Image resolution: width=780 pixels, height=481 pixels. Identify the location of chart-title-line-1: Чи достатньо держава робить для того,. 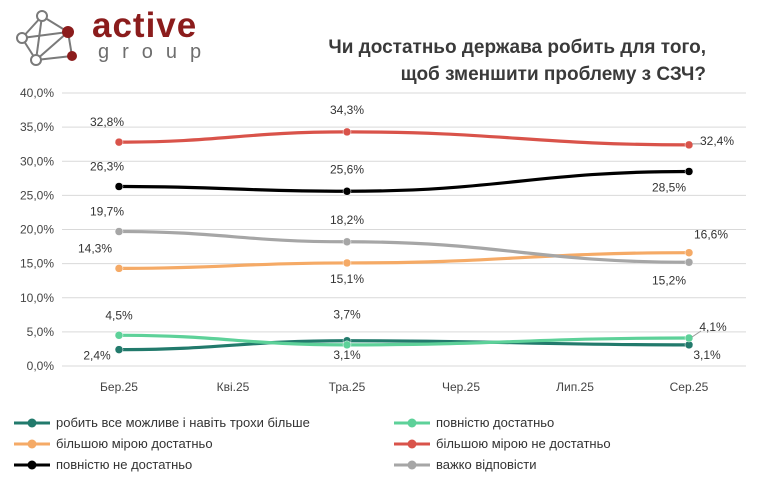
(517, 47).